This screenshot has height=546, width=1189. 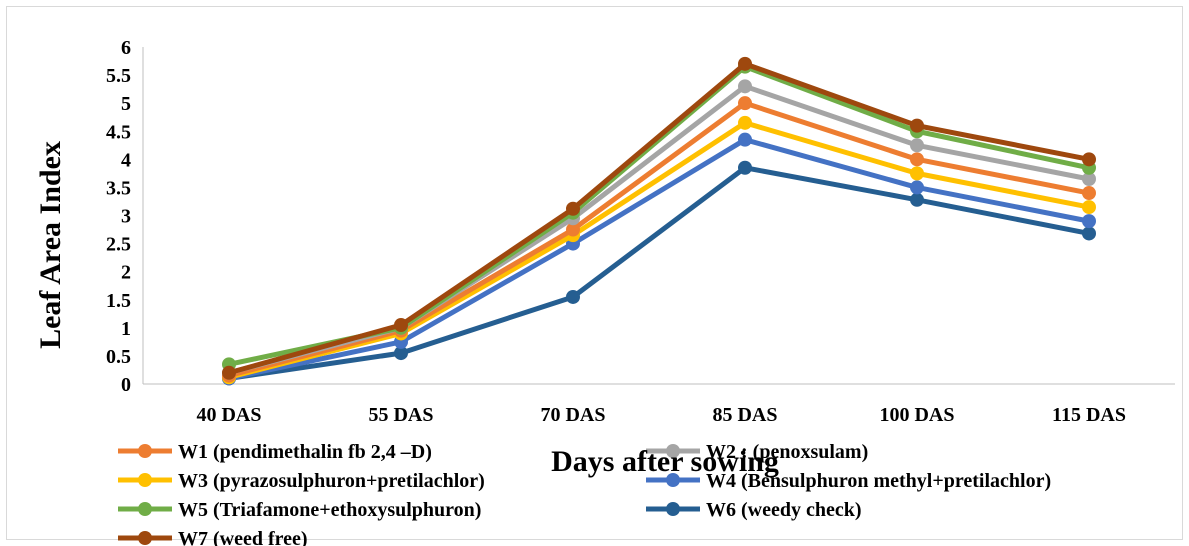 What do you see at coordinates (126, 48) in the screenshot?
I see `y-tick-label: 6` at bounding box center [126, 48].